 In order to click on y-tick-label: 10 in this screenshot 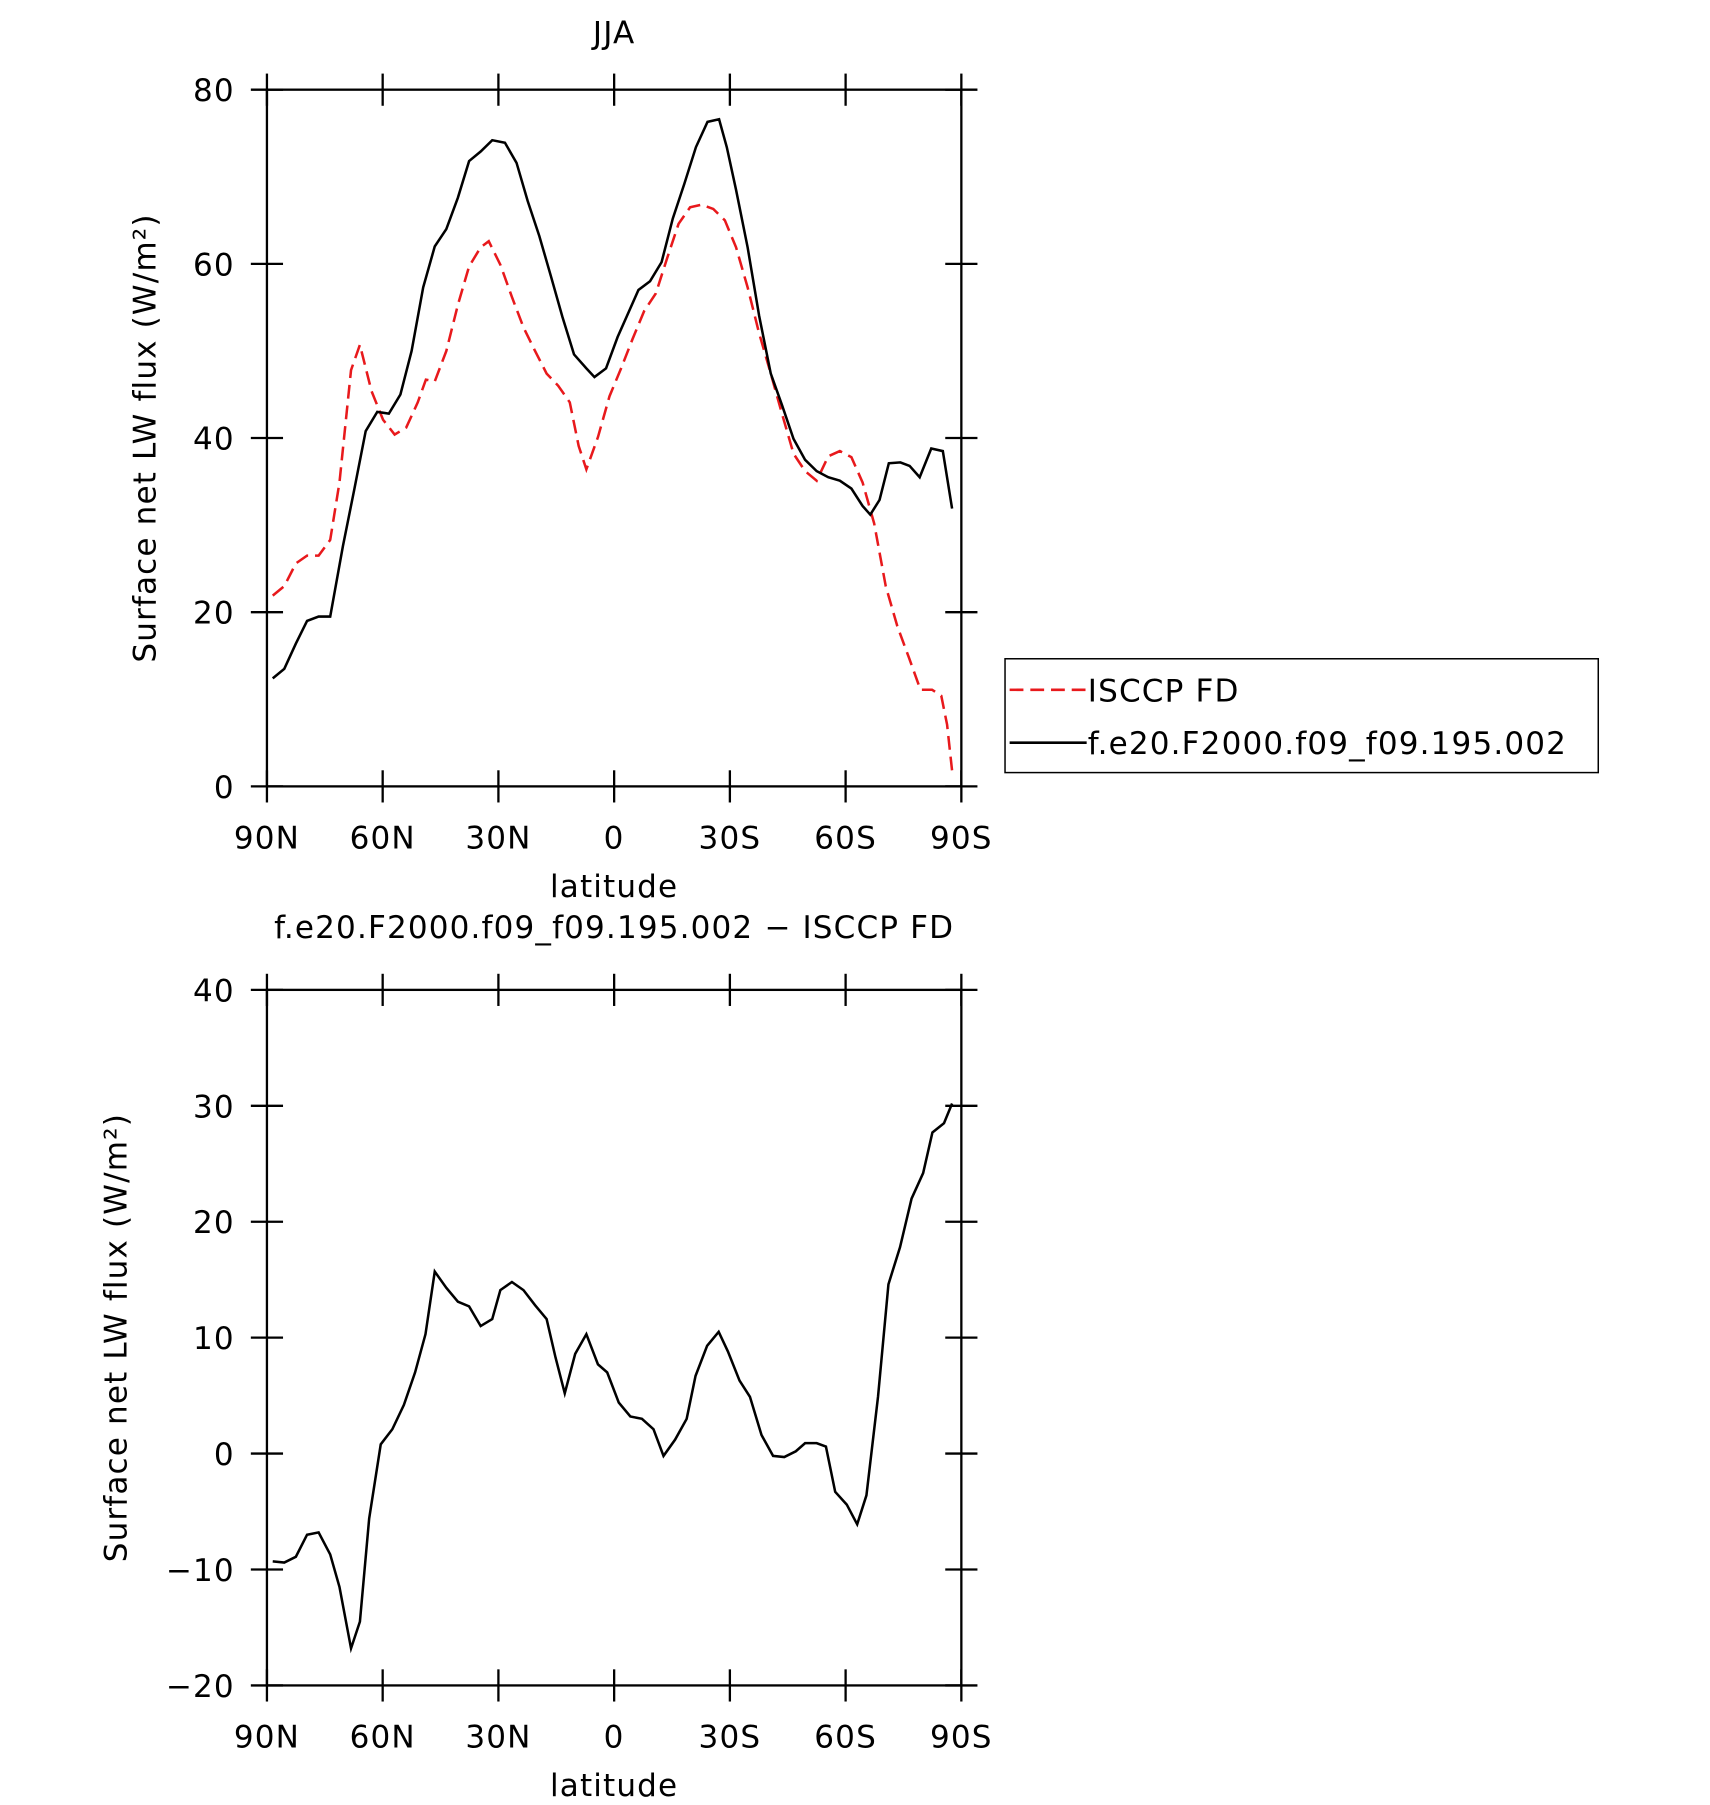, I will do `click(214, 1339)`.